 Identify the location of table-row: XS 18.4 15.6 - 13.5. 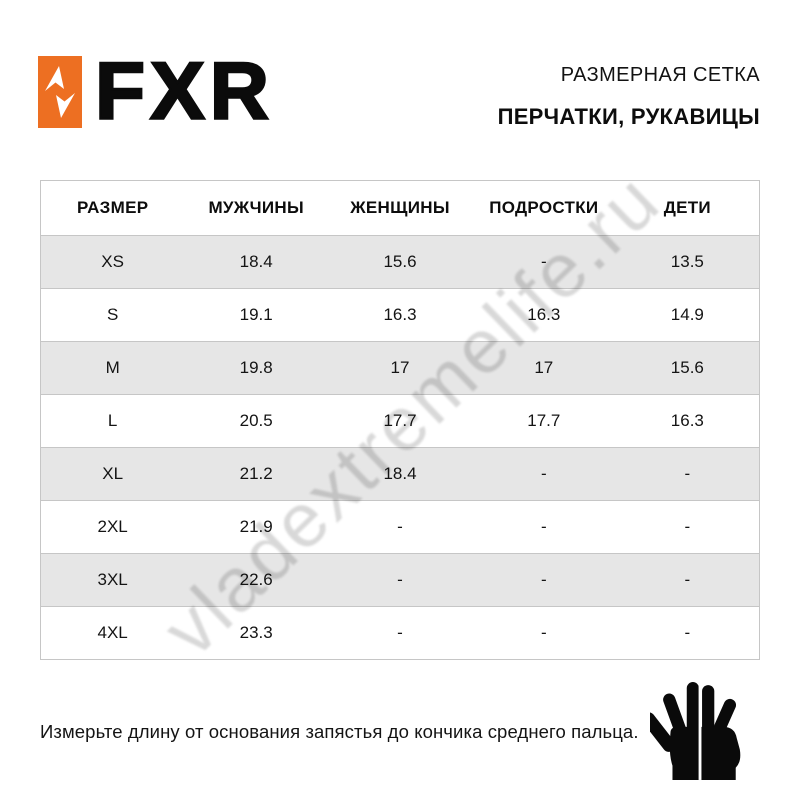
(400, 262).